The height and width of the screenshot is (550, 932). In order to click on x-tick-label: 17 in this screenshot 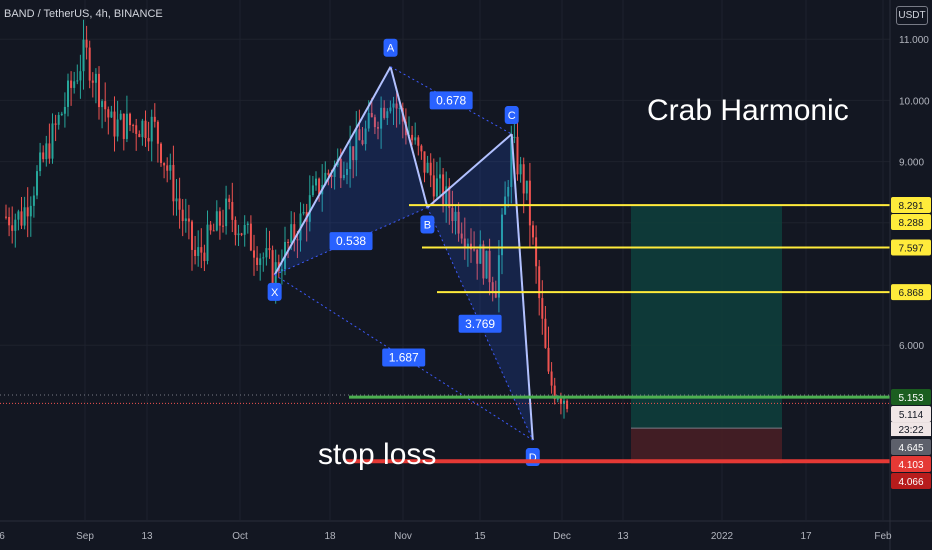, I will do `click(806, 536)`.